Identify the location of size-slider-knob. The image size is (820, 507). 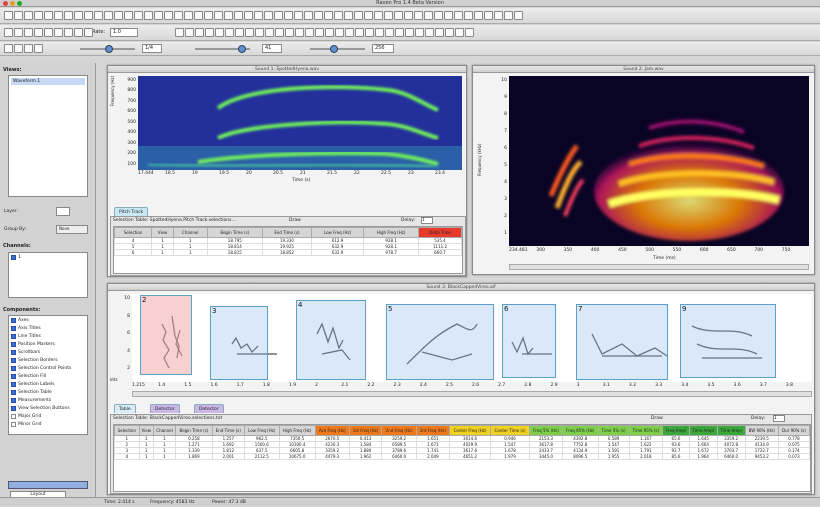
(334, 49).